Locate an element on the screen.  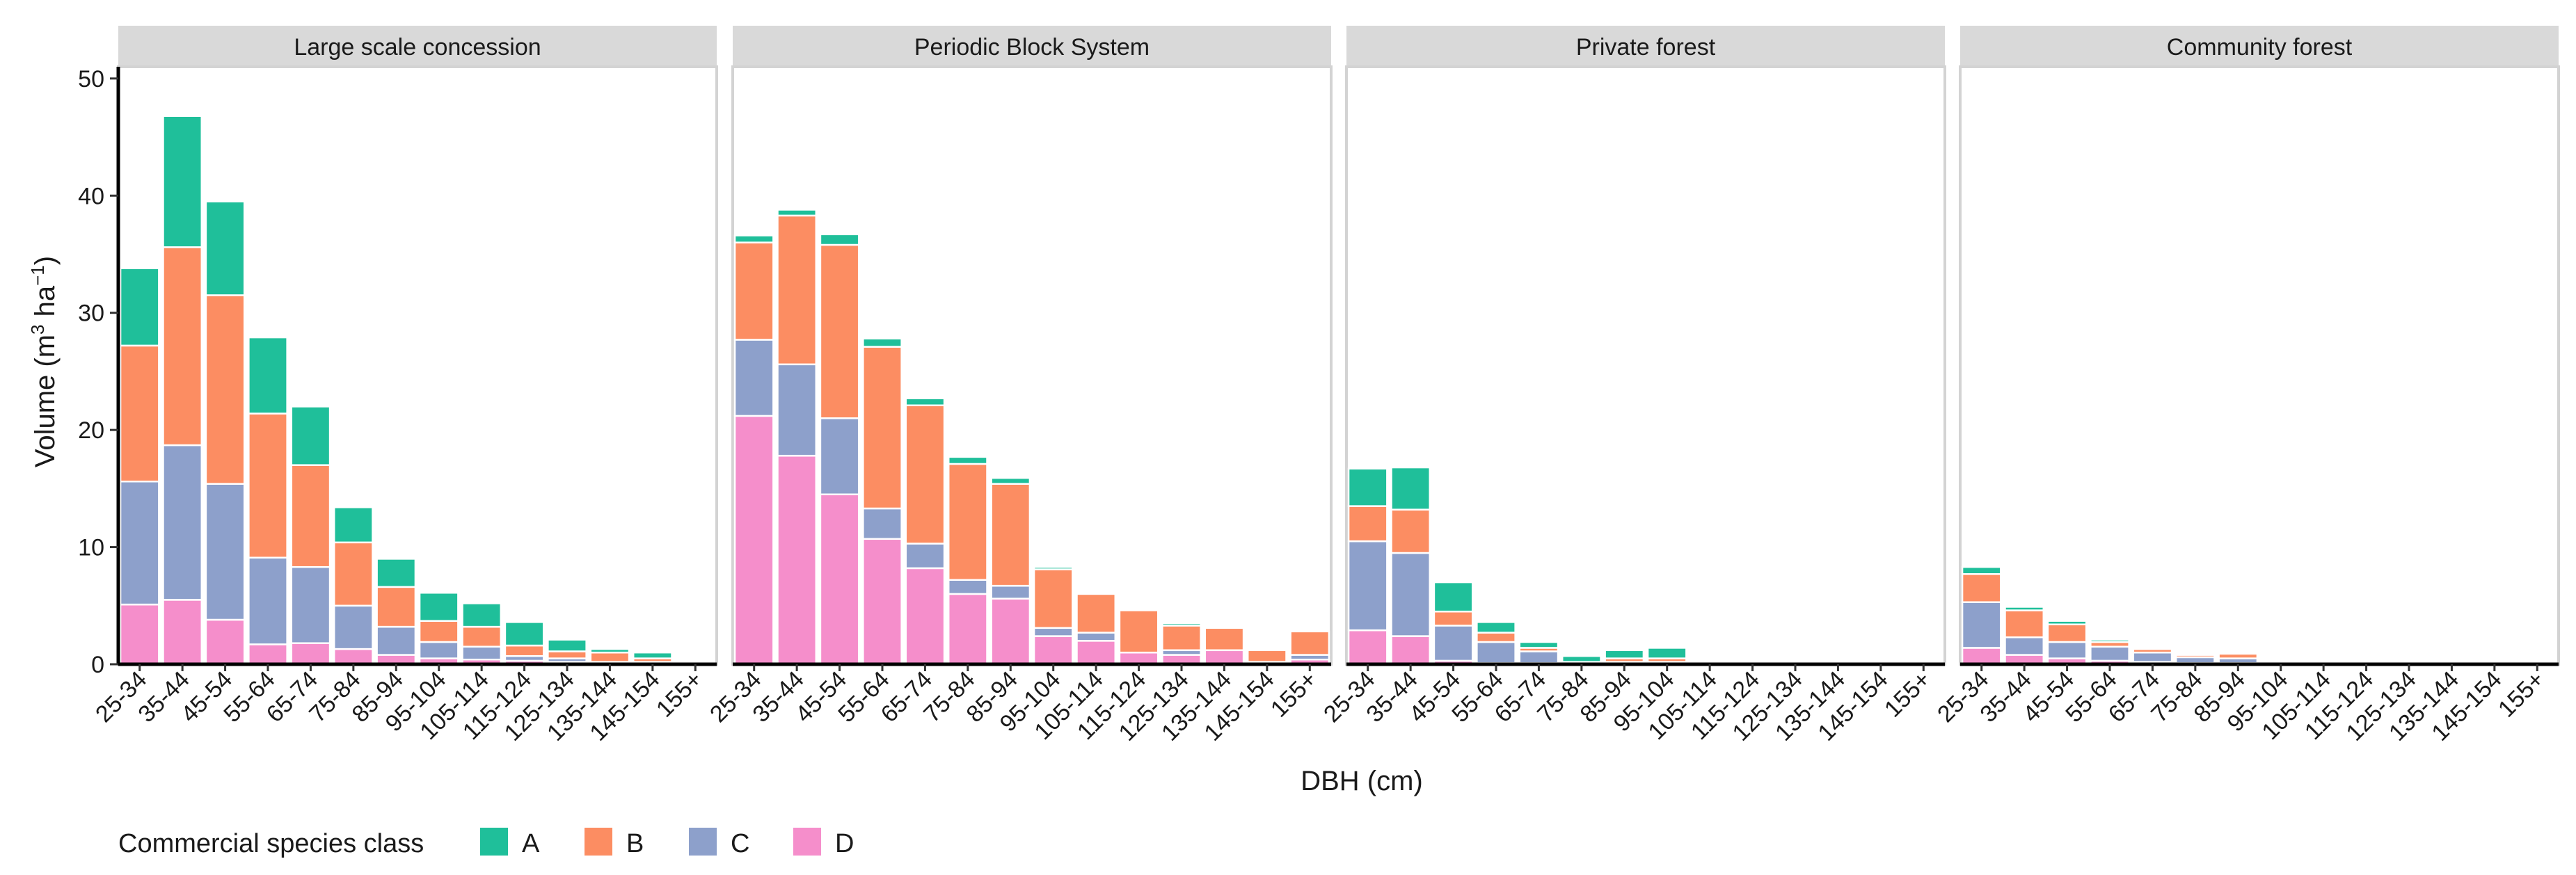
y-tick-label: 10 is located at coordinates (91, 548).